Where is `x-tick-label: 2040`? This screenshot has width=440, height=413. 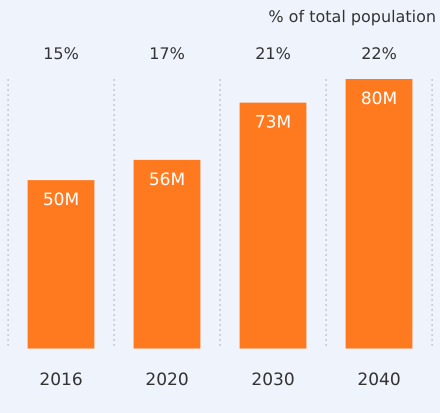 x-tick-label: 2040 is located at coordinates (379, 380).